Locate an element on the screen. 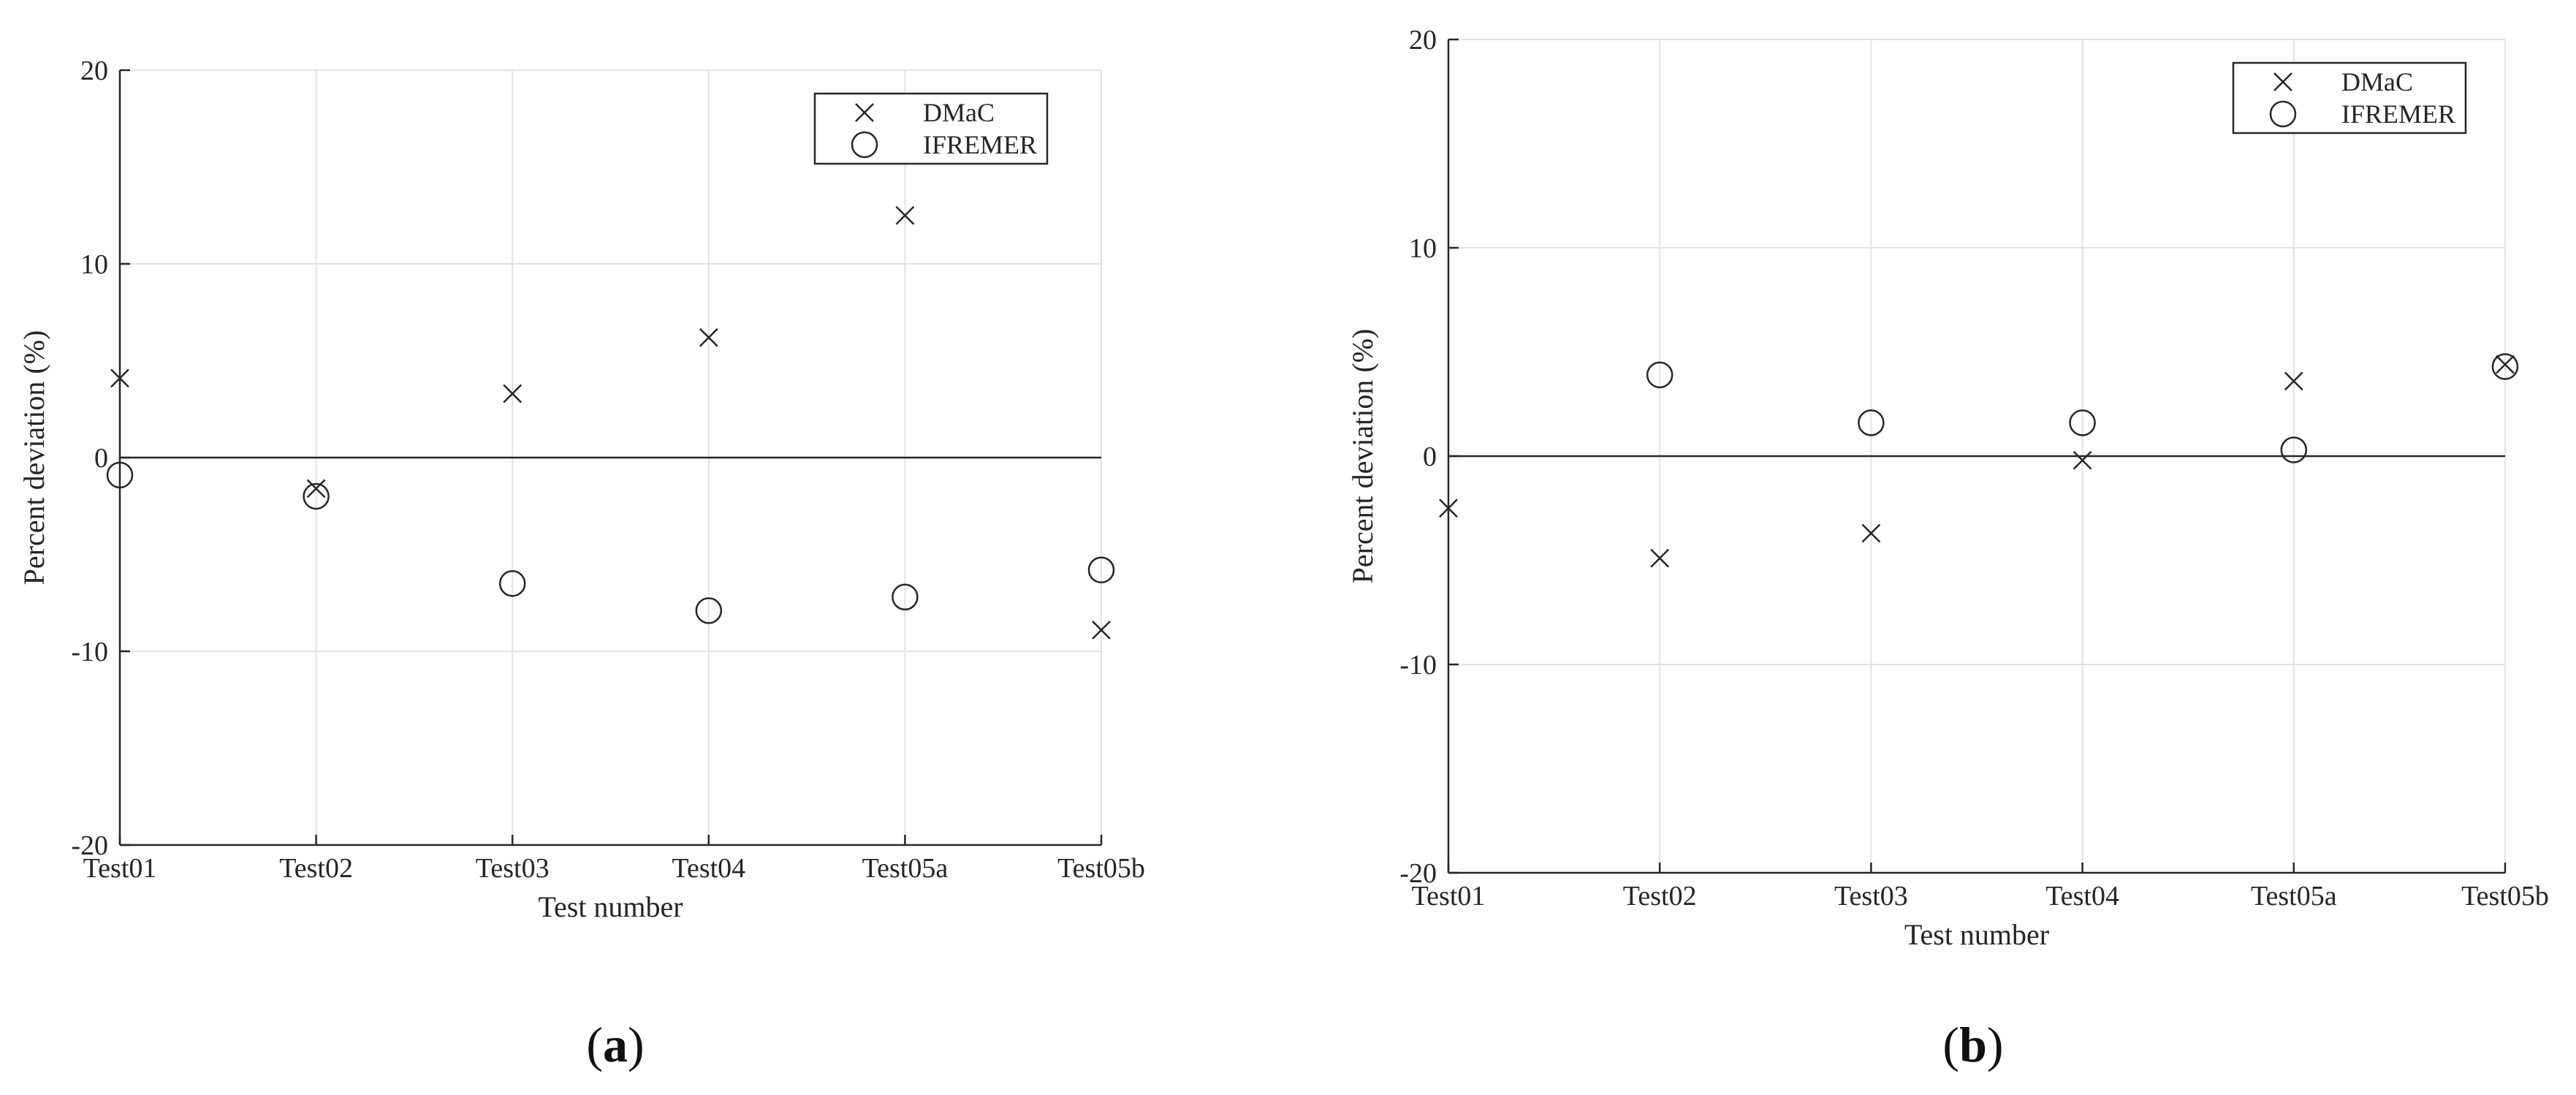  panel-caption: (b) is located at coordinates (1973, 1044).